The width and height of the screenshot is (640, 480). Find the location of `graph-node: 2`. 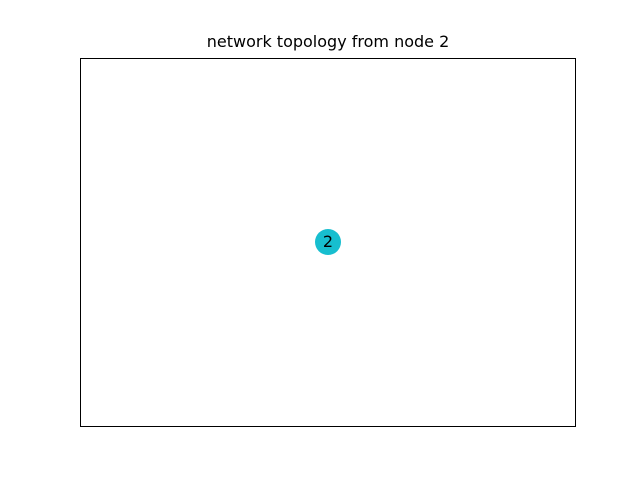

graph-node: 2 is located at coordinates (328, 242).